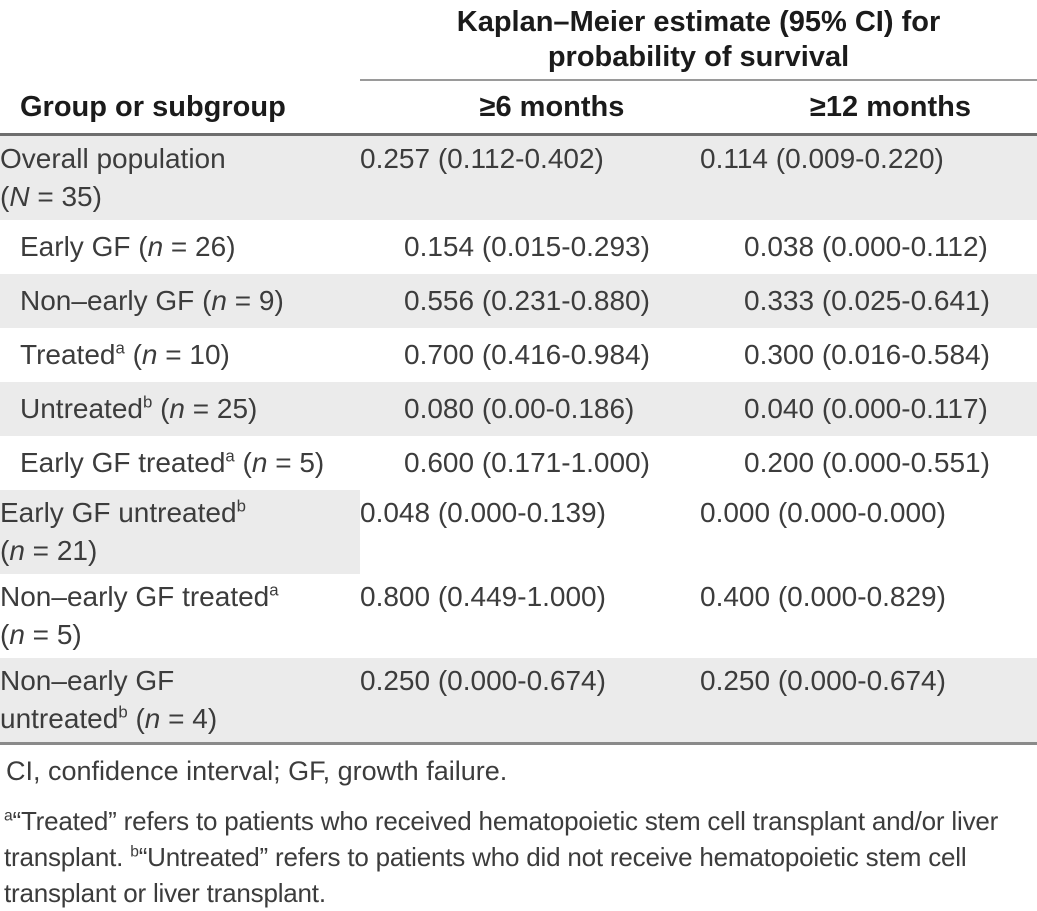  What do you see at coordinates (823, 596) in the screenshot?
I see `survival-12-months-value: 0.400 (0.000-0.829)` at bounding box center [823, 596].